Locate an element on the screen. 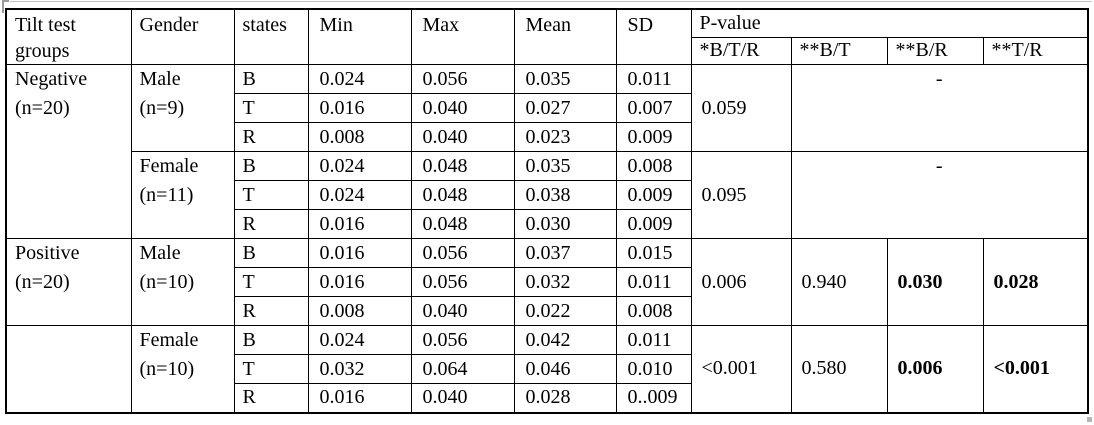  cell-p-merged-dash: - is located at coordinates (939, 108).